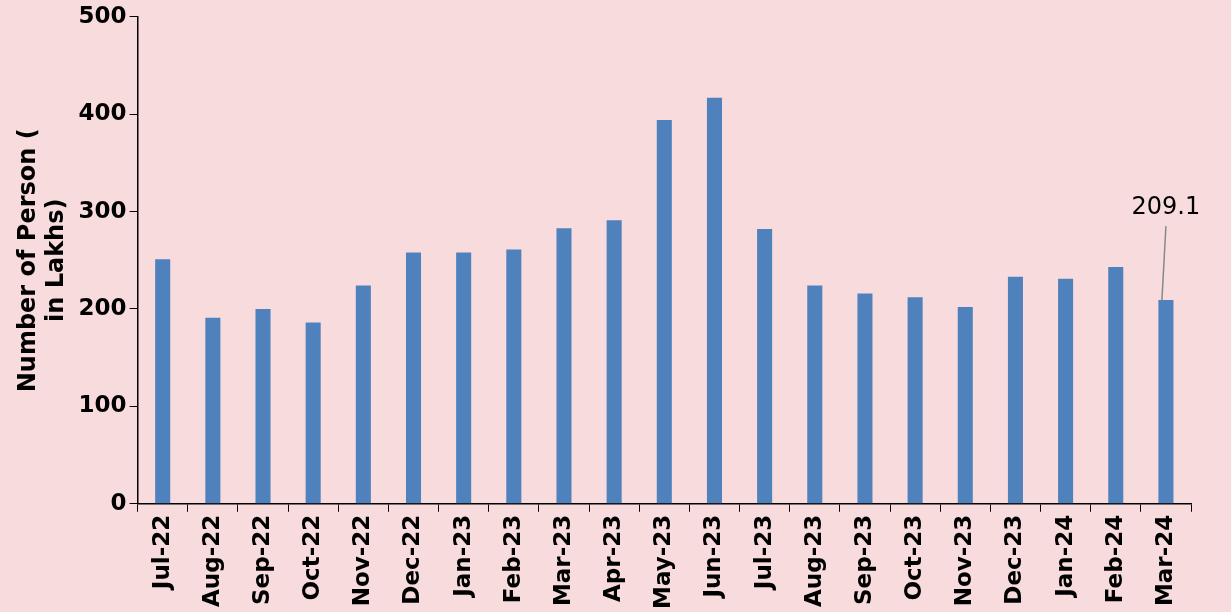 This screenshot has width=1231, height=612. What do you see at coordinates (511, 559) in the screenshot?
I see `x-tick-label: Feb-23` at bounding box center [511, 559].